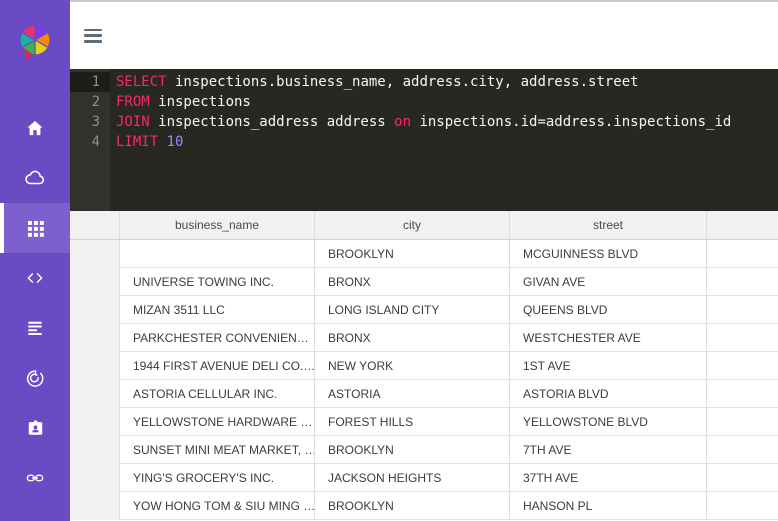 This screenshot has width=778, height=521. I want to click on line-number: 3, so click(95, 122).